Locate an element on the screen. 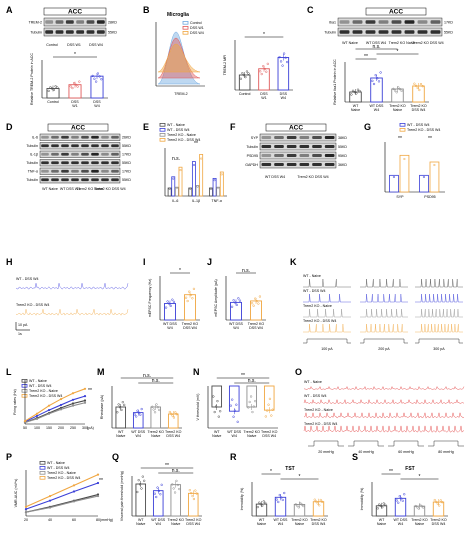 This screenshot has height=540, width=474. o-row-label: WT - Naive is located at coordinates (313, 382).